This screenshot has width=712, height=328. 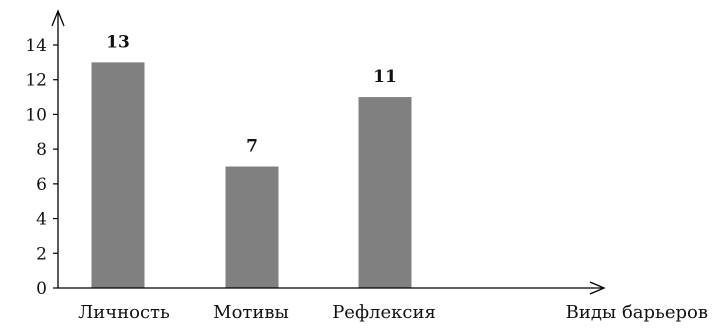 I want to click on category-label-1: Личность, so click(x=124, y=312).